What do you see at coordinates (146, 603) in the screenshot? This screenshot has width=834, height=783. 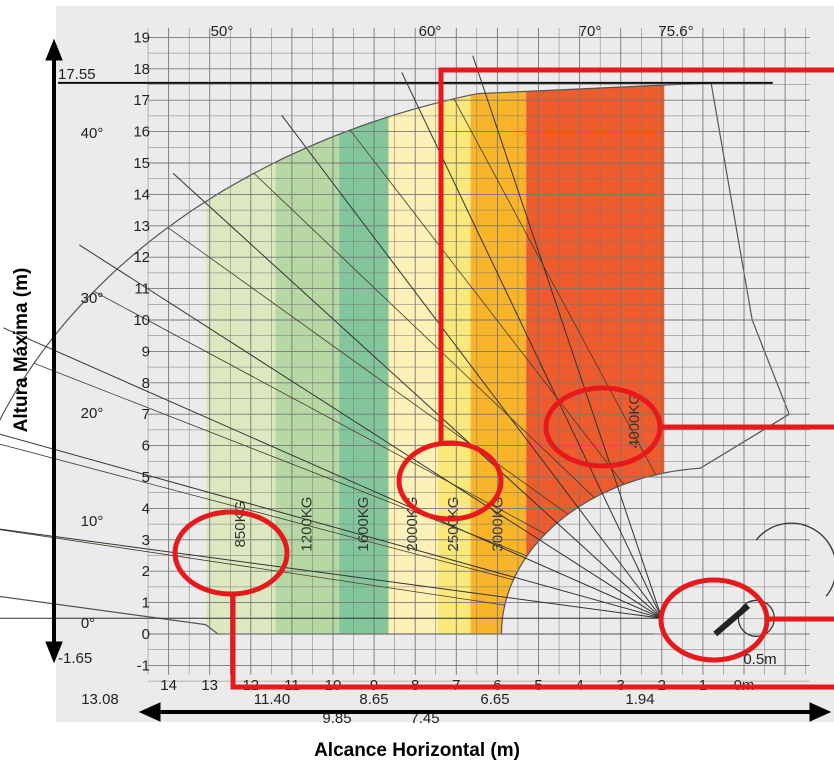 I see `y-tick-label: 1` at bounding box center [146, 603].